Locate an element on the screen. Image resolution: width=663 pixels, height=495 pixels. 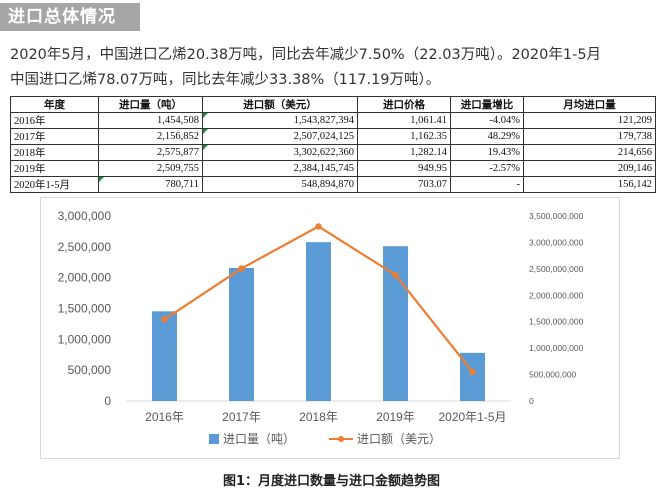
y-right-tick-label: 3,000,000,000 is located at coordinates (556, 242).